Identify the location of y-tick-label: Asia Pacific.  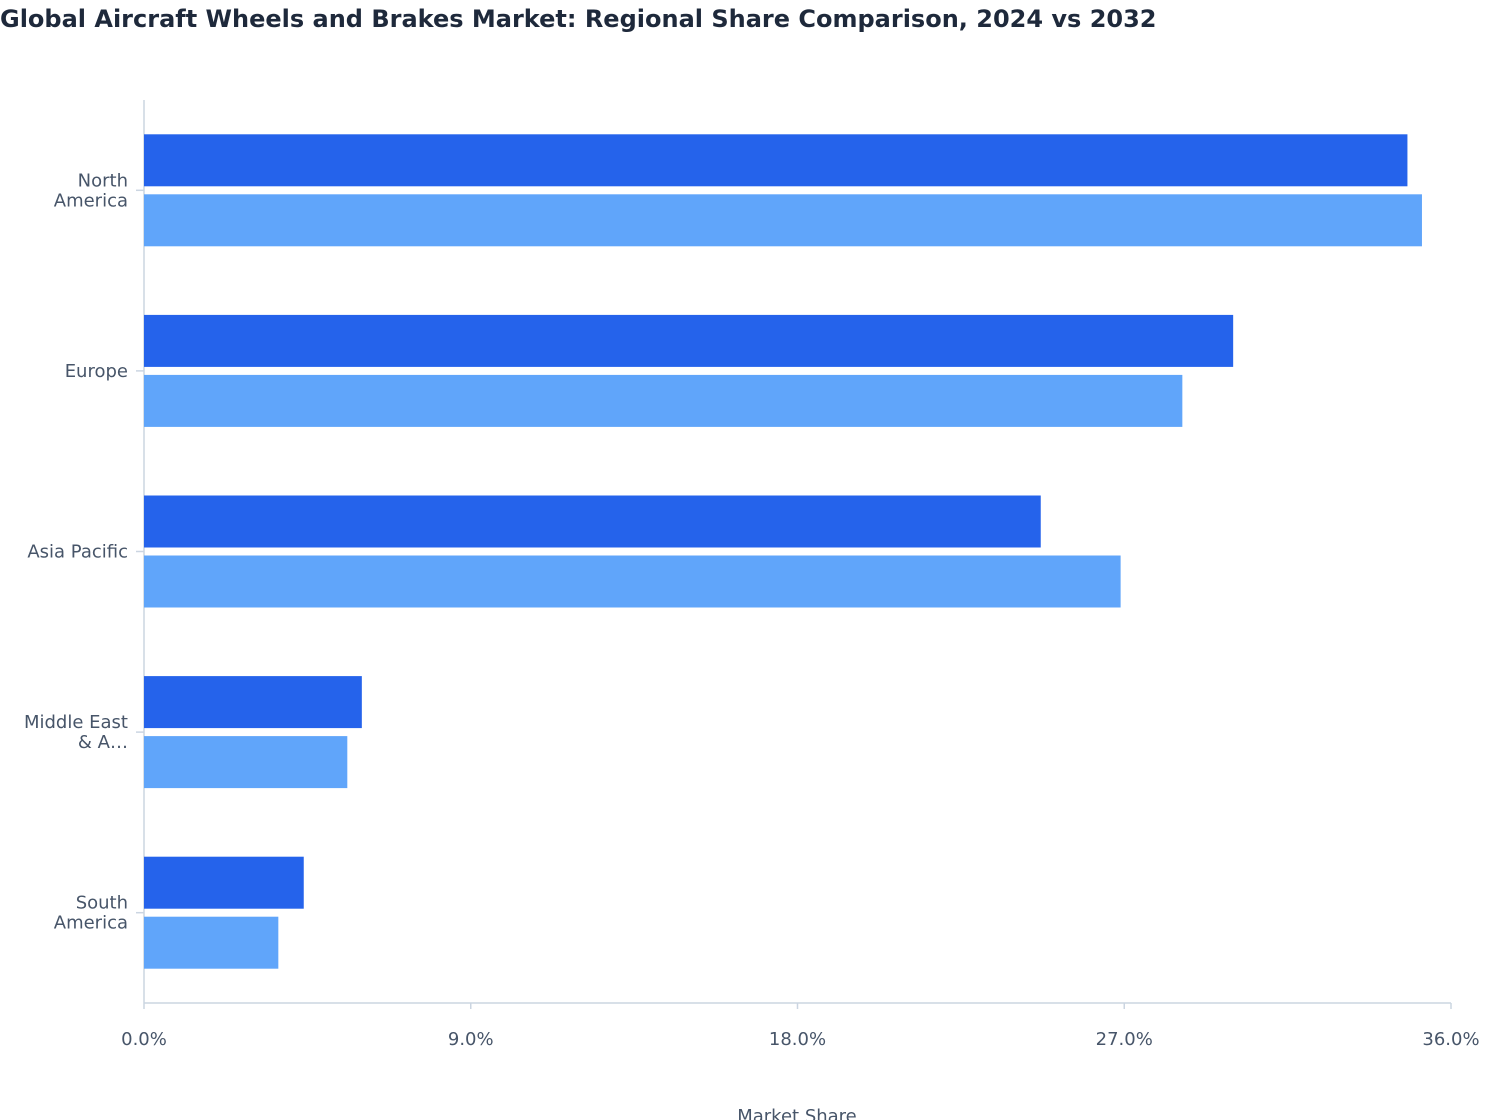
(77, 552).